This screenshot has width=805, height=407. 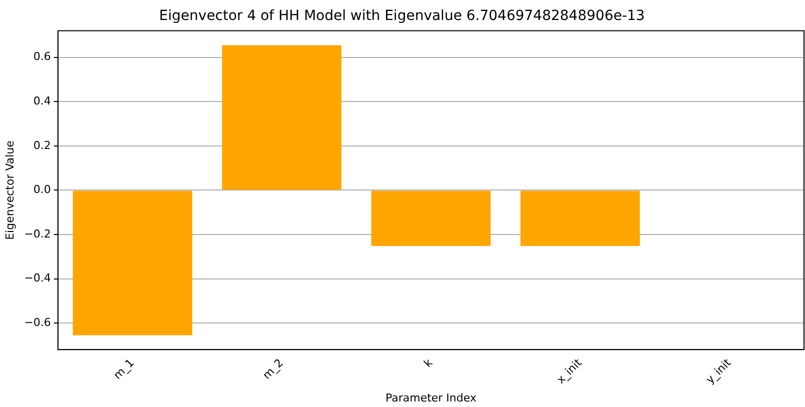 I want to click on y-tick-label: 0.4, so click(x=42, y=101).